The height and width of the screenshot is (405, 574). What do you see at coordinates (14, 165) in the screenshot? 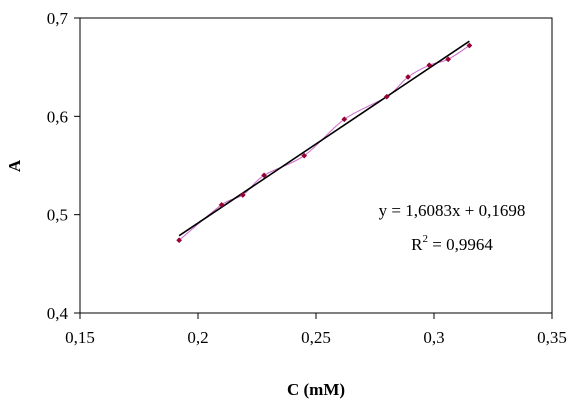
I see `y-axis-title: A` at bounding box center [14, 165].